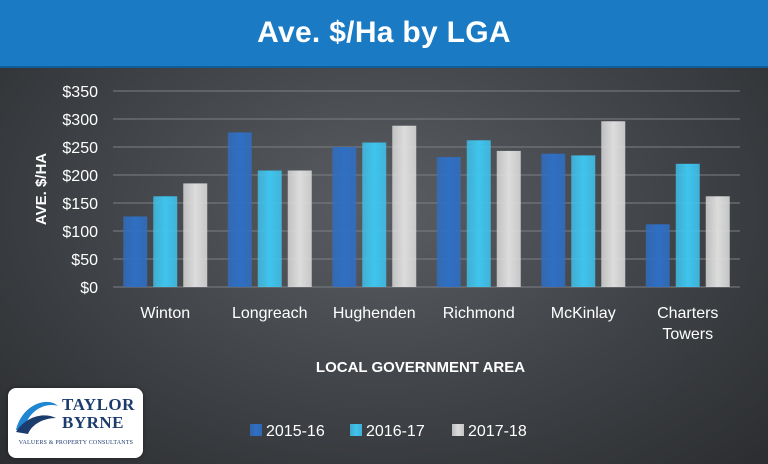 The height and width of the screenshot is (464, 768). I want to click on y-tick-label: $100, so click(80, 232).